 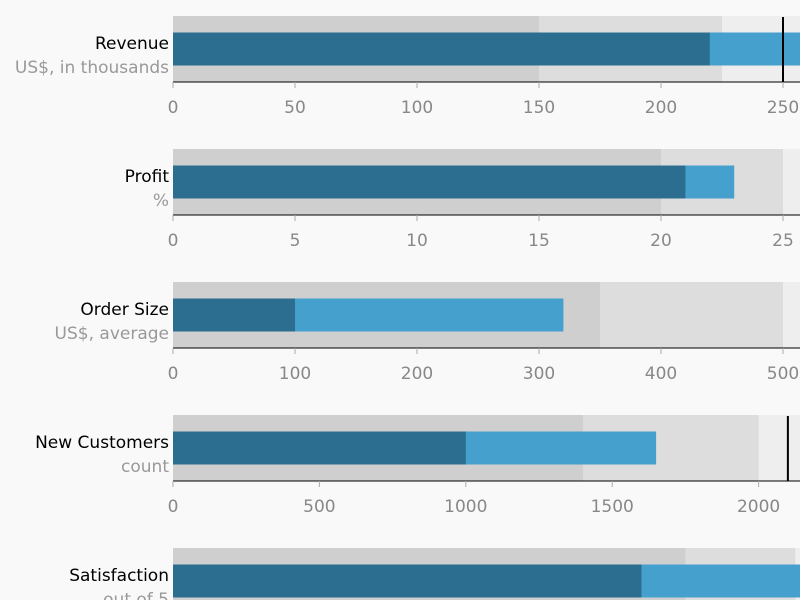 I want to click on x-tick-label: 150, so click(x=539, y=108).